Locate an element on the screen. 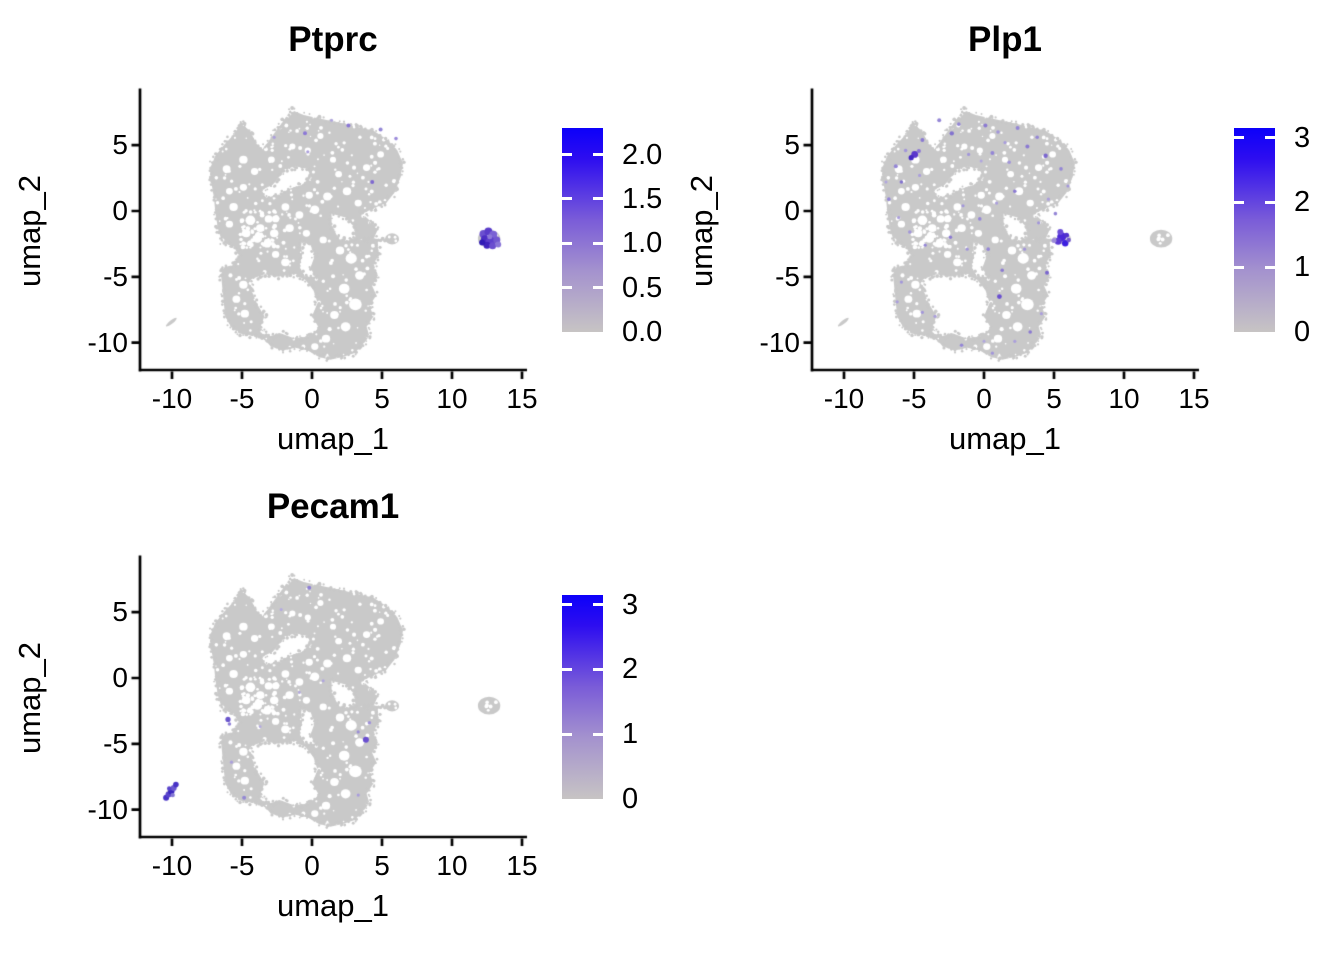  panel-title: Plp1 is located at coordinates (1005, 39).